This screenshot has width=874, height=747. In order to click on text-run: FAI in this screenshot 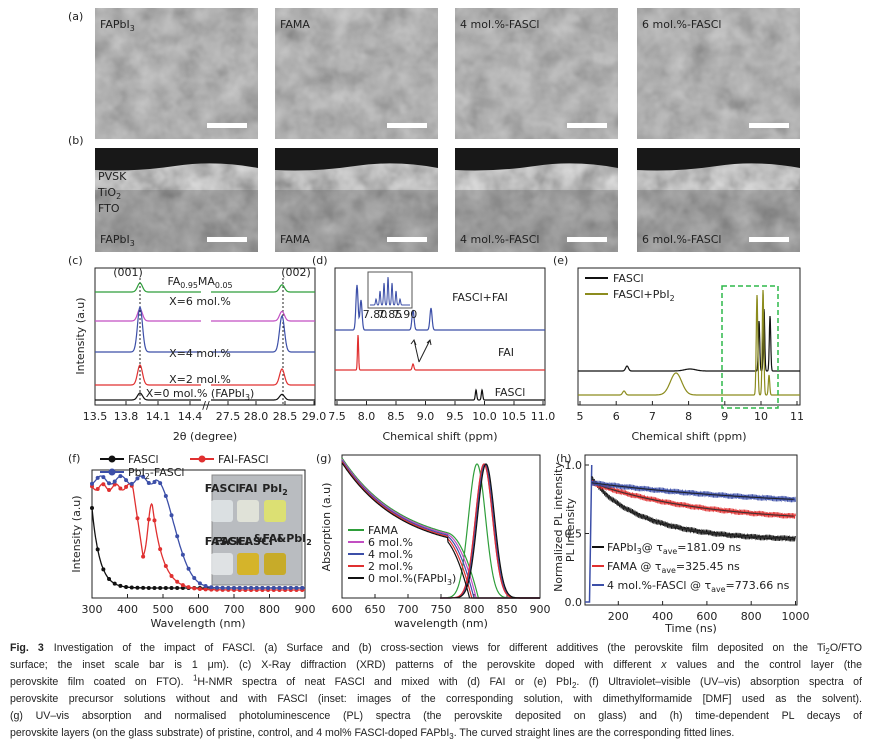, I will do `click(248, 488)`.